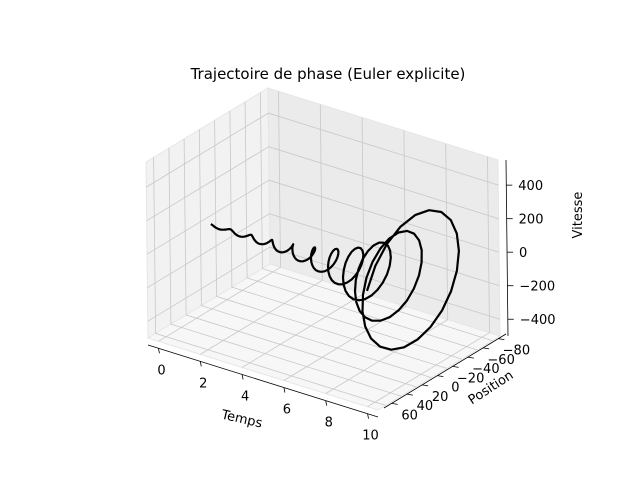 The image size is (640, 480). What do you see at coordinates (455, 388) in the screenshot?
I see `y-tick-label: 0` at bounding box center [455, 388].